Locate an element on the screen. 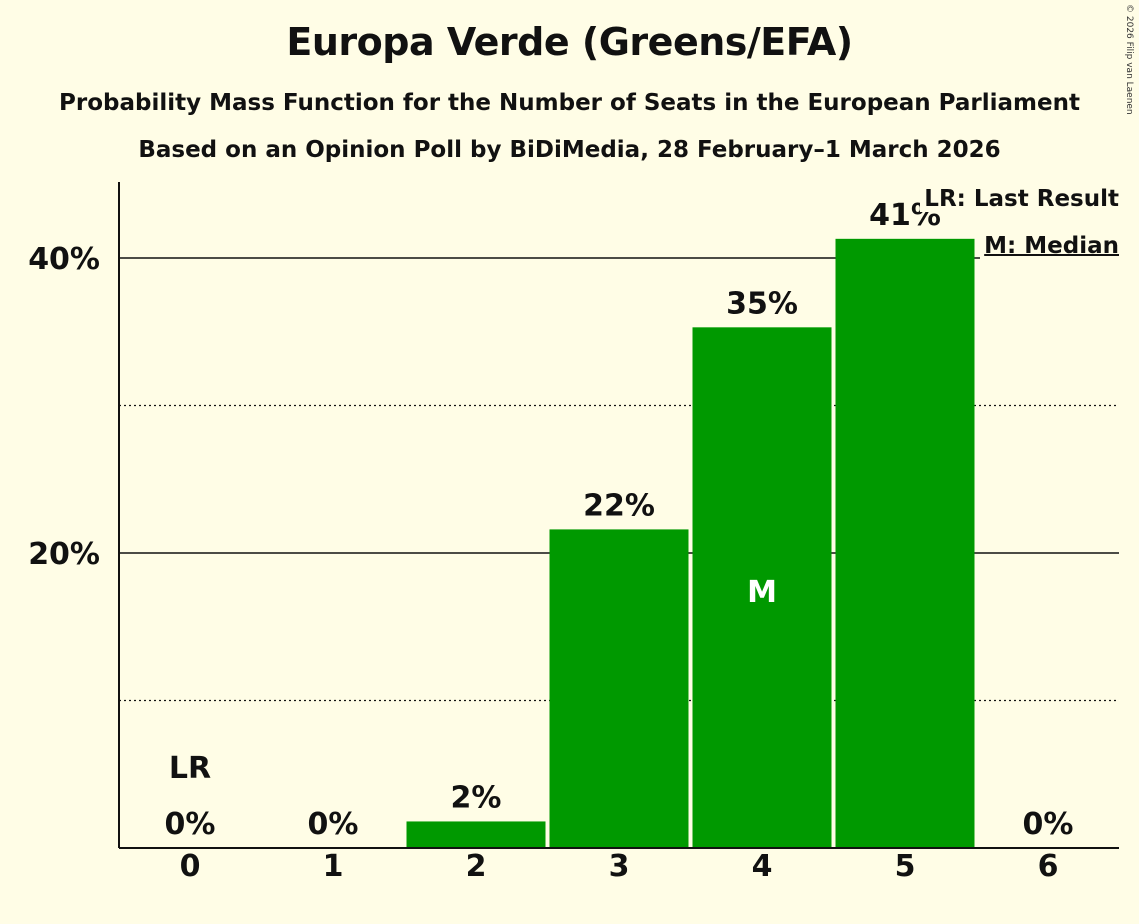 The width and height of the screenshot is (1139, 924). x-tick-label: 2 is located at coordinates (476, 866).